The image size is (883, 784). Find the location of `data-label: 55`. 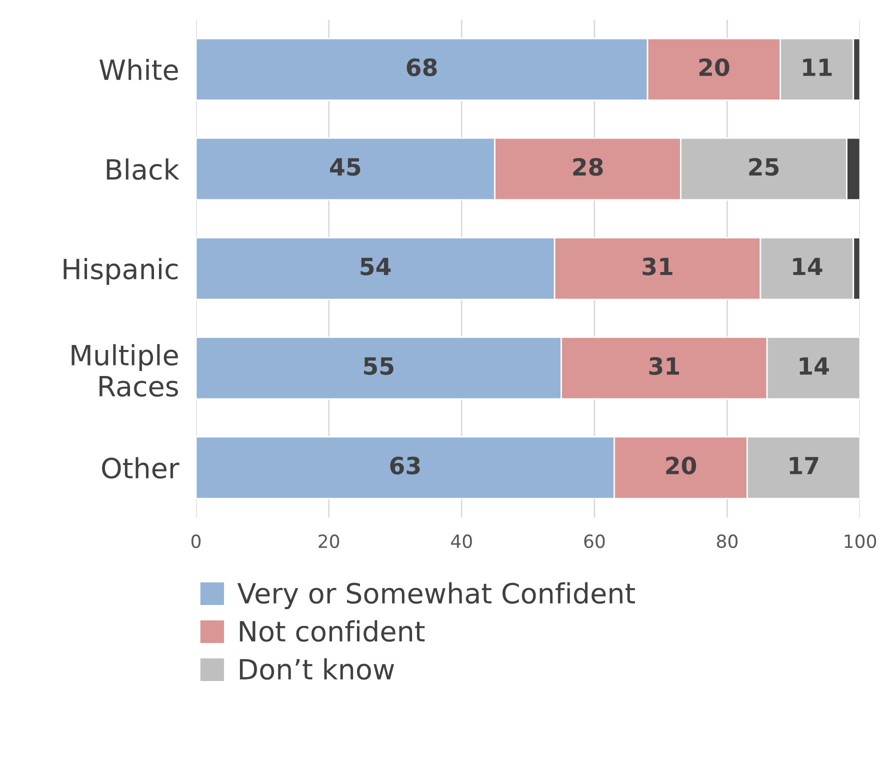

data-label: 55 is located at coordinates (379, 366).